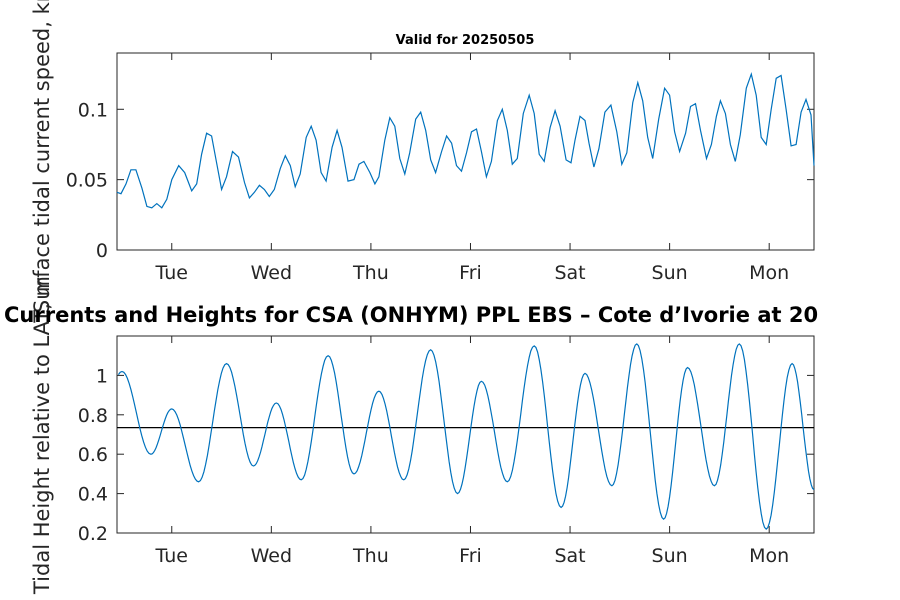 This screenshot has height=600, width=900. Describe the element at coordinates (42, 435) in the screenshot. I see `tidal-height-y-axis-label: Tidal Height relative to LAT, m` at that location.